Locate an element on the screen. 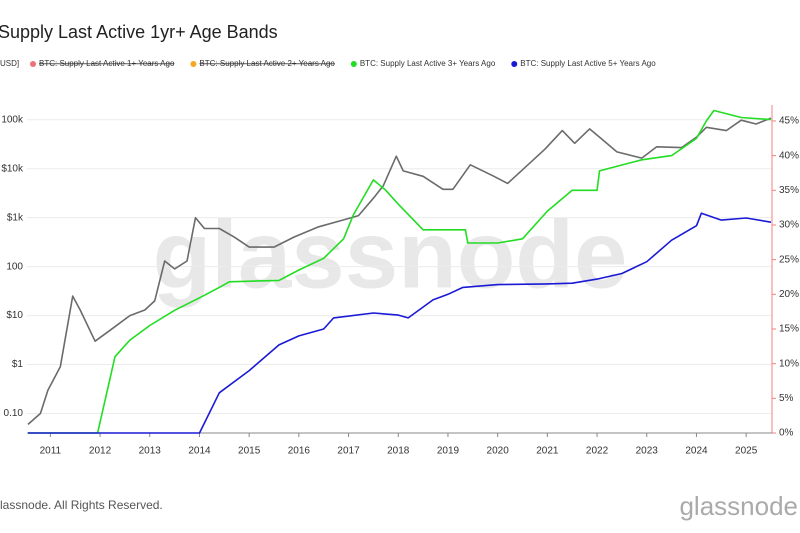 The width and height of the screenshot is (800, 533). legend-label: BTC: Supply Last Active 1+ Years Ago is located at coordinates (107, 63).